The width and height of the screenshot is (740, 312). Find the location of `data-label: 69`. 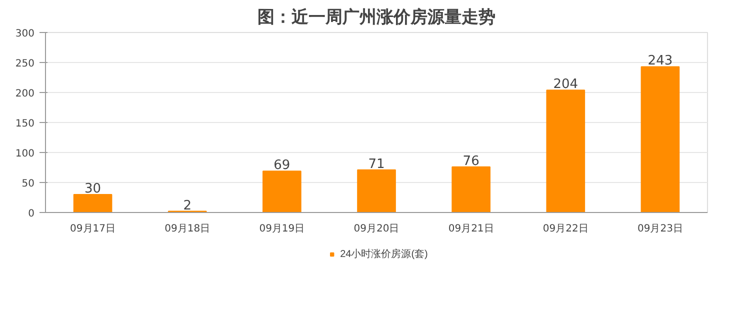

data-label: 69 is located at coordinates (282, 166).